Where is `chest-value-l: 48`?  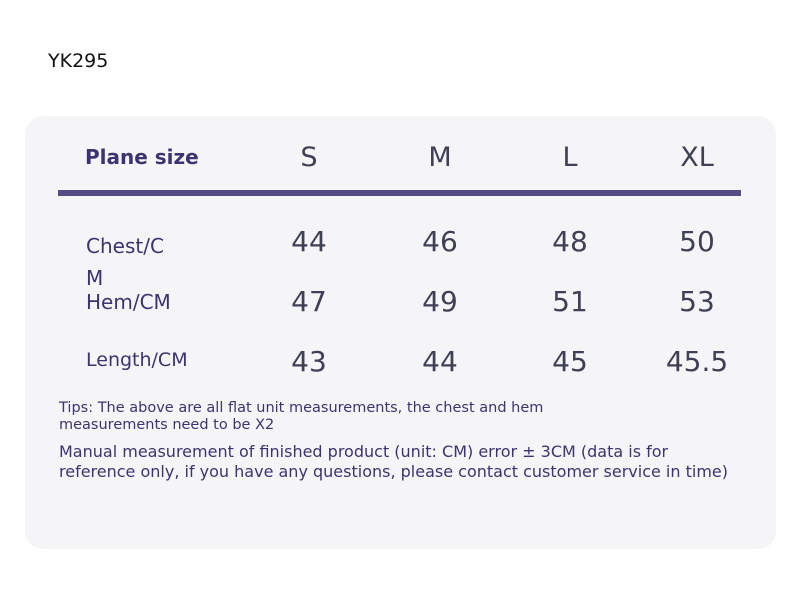 chest-value-l: 48 is located at coordinates (570, 241).